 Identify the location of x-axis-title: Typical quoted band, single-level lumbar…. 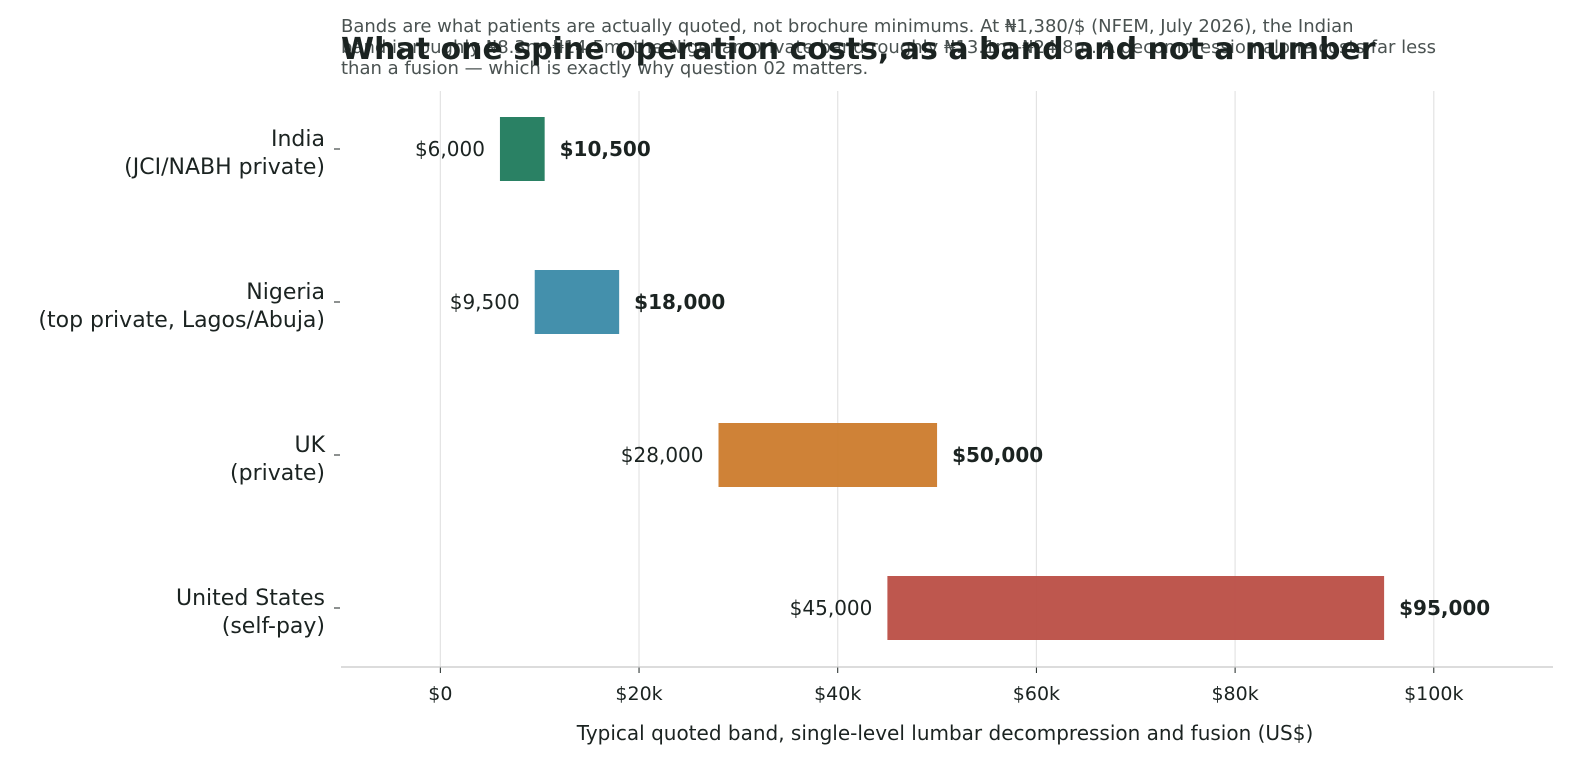
(945, 733).